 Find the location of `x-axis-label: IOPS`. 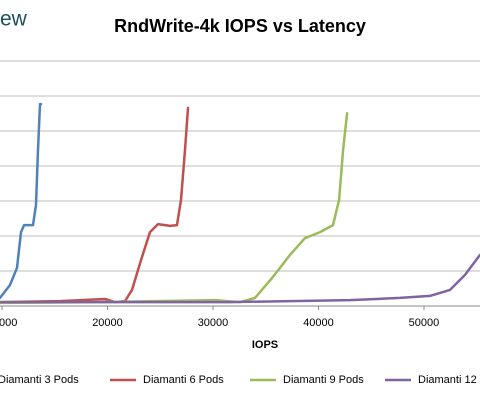

x-axis-label: IOPS is located at coordinates (265, 345).